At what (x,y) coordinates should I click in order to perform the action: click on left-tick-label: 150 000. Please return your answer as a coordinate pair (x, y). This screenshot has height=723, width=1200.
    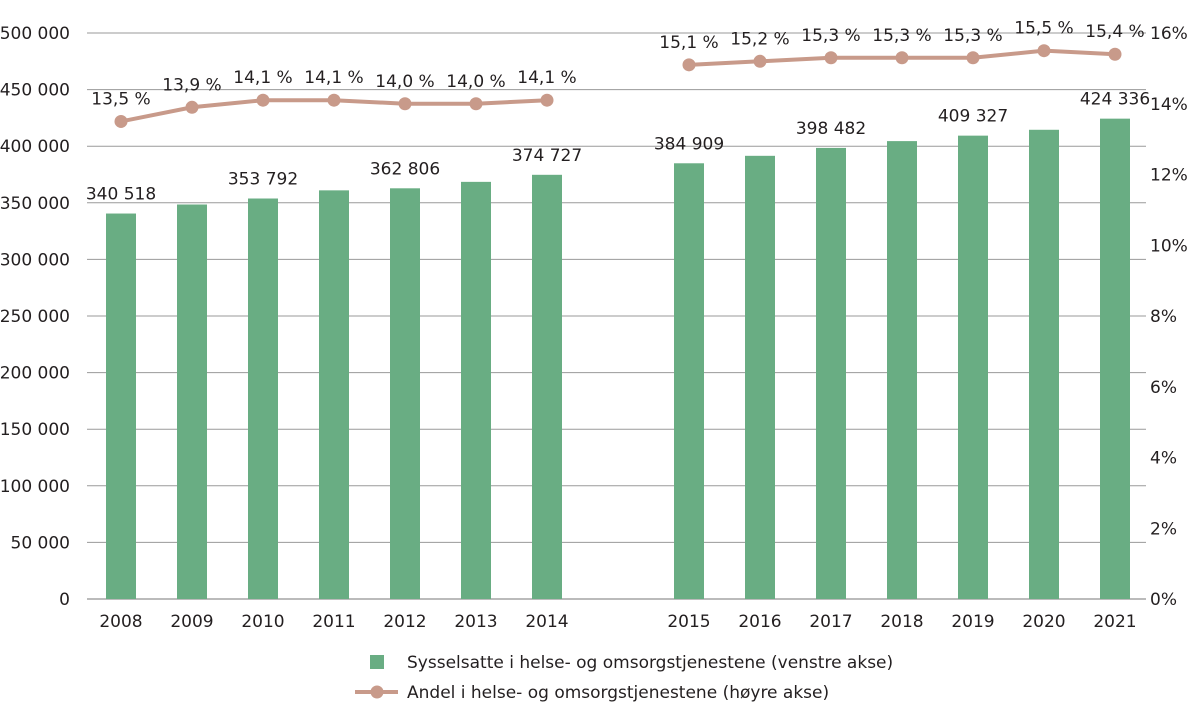
    Looking at the image, I should click on (35, 430).